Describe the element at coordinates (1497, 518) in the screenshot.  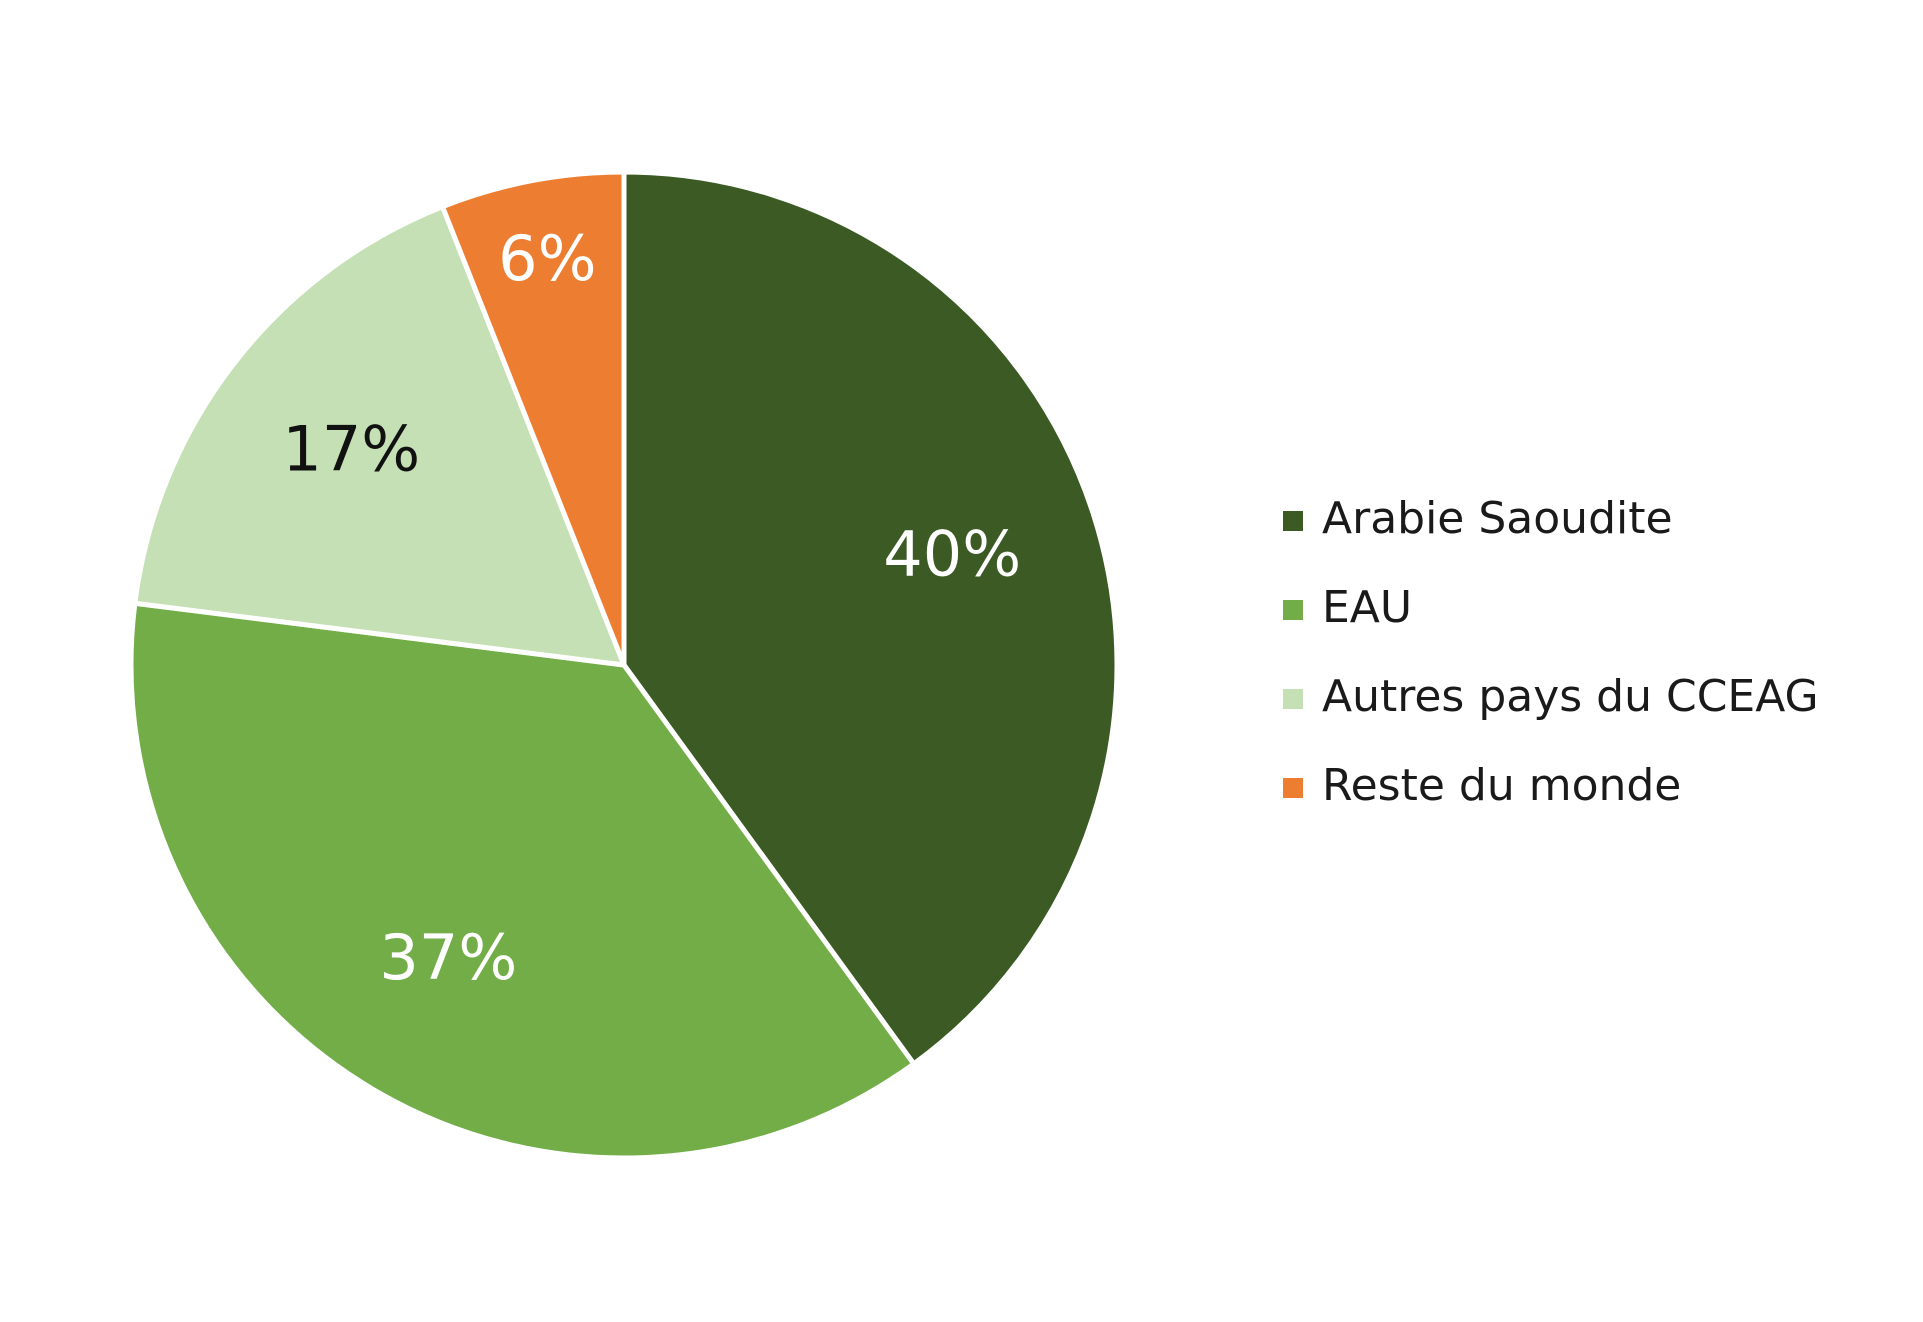
I see `legend-text: Arabie Saoudite` at that location.